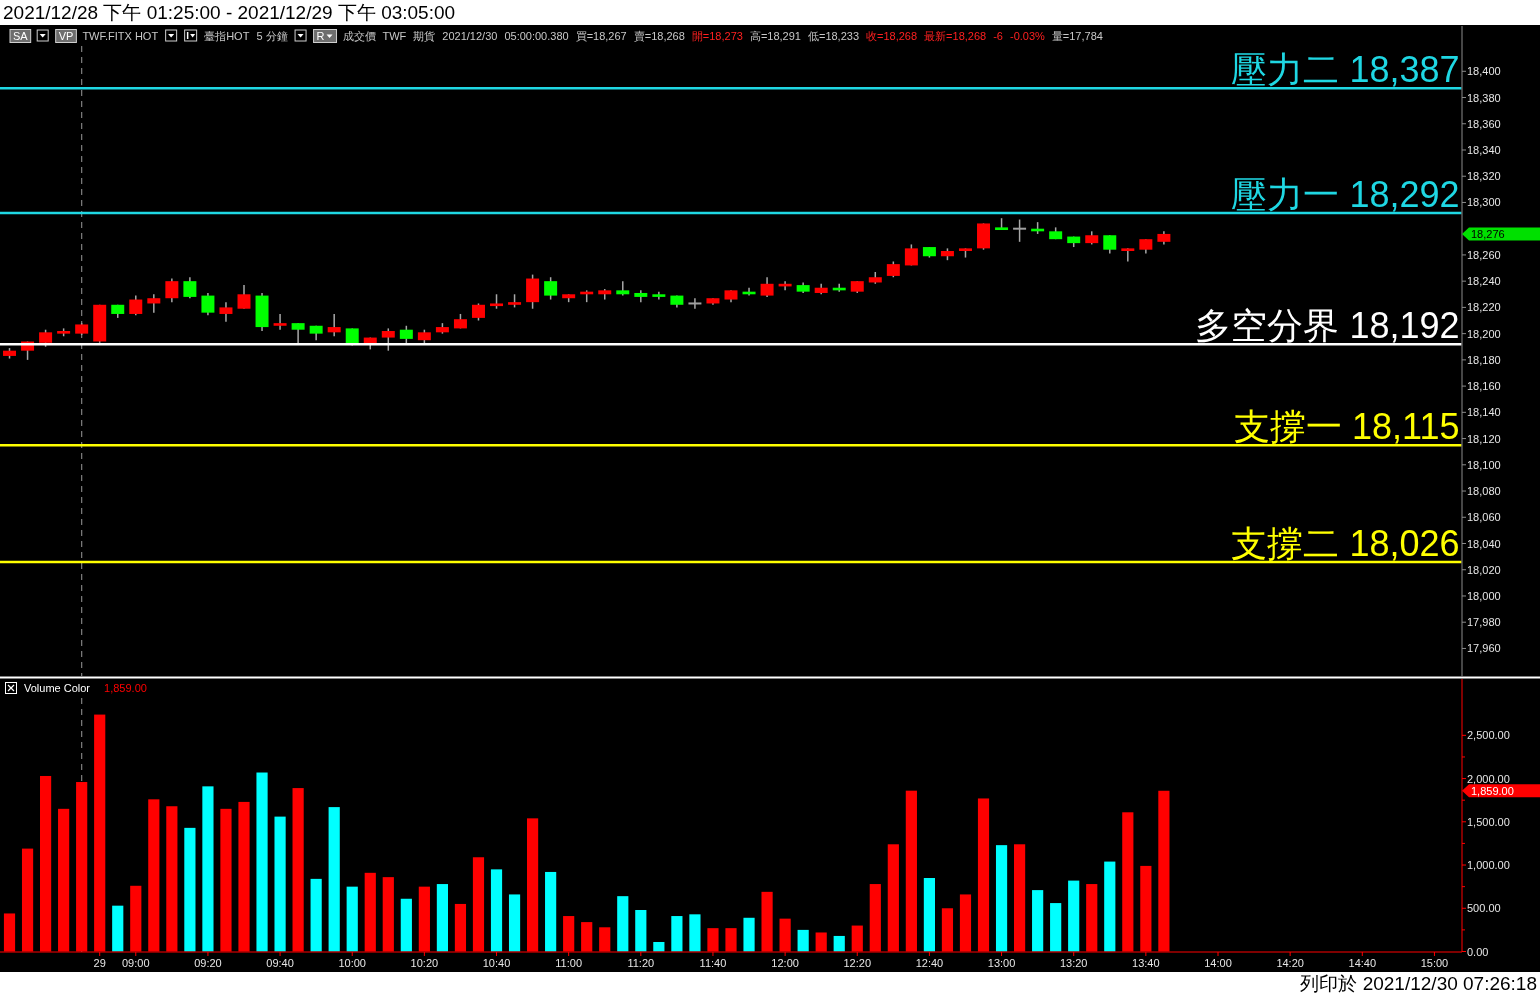 The image size is (1540, 994). What do you see at coordinates (536, 36) in the screenshot?
I see `annotation: 05:00:00.380` at bounding box center [536, 36].